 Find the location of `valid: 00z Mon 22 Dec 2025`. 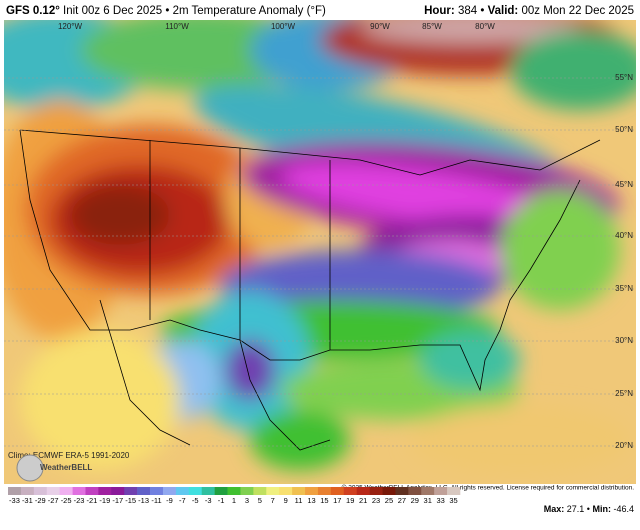

valid: 00z Mon 22 Dec 2025 is located at coordinates (577, 11).